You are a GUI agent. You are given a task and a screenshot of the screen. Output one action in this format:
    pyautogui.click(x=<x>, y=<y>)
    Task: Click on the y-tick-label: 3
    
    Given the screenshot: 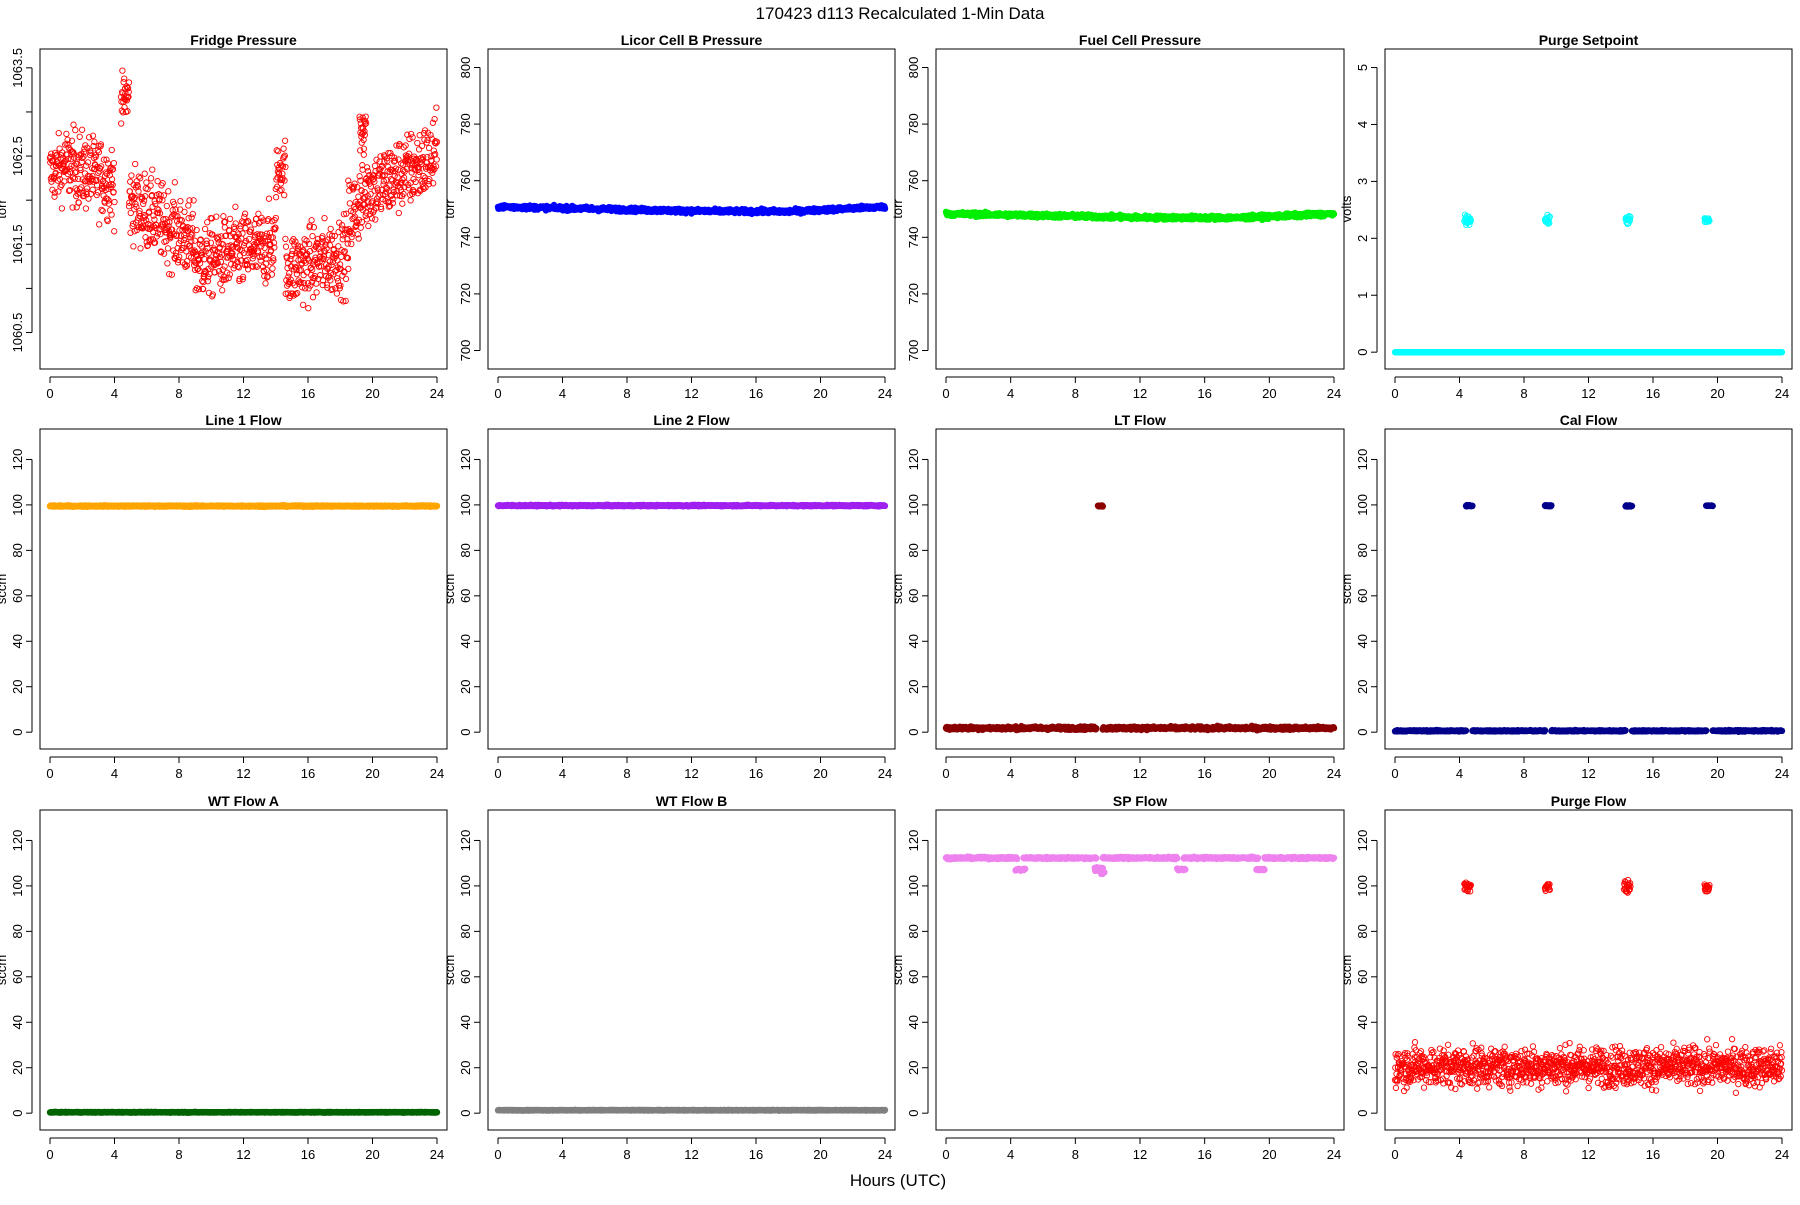 What is the action you would take?
    pyautogui.click(x=1362, y=181)
    